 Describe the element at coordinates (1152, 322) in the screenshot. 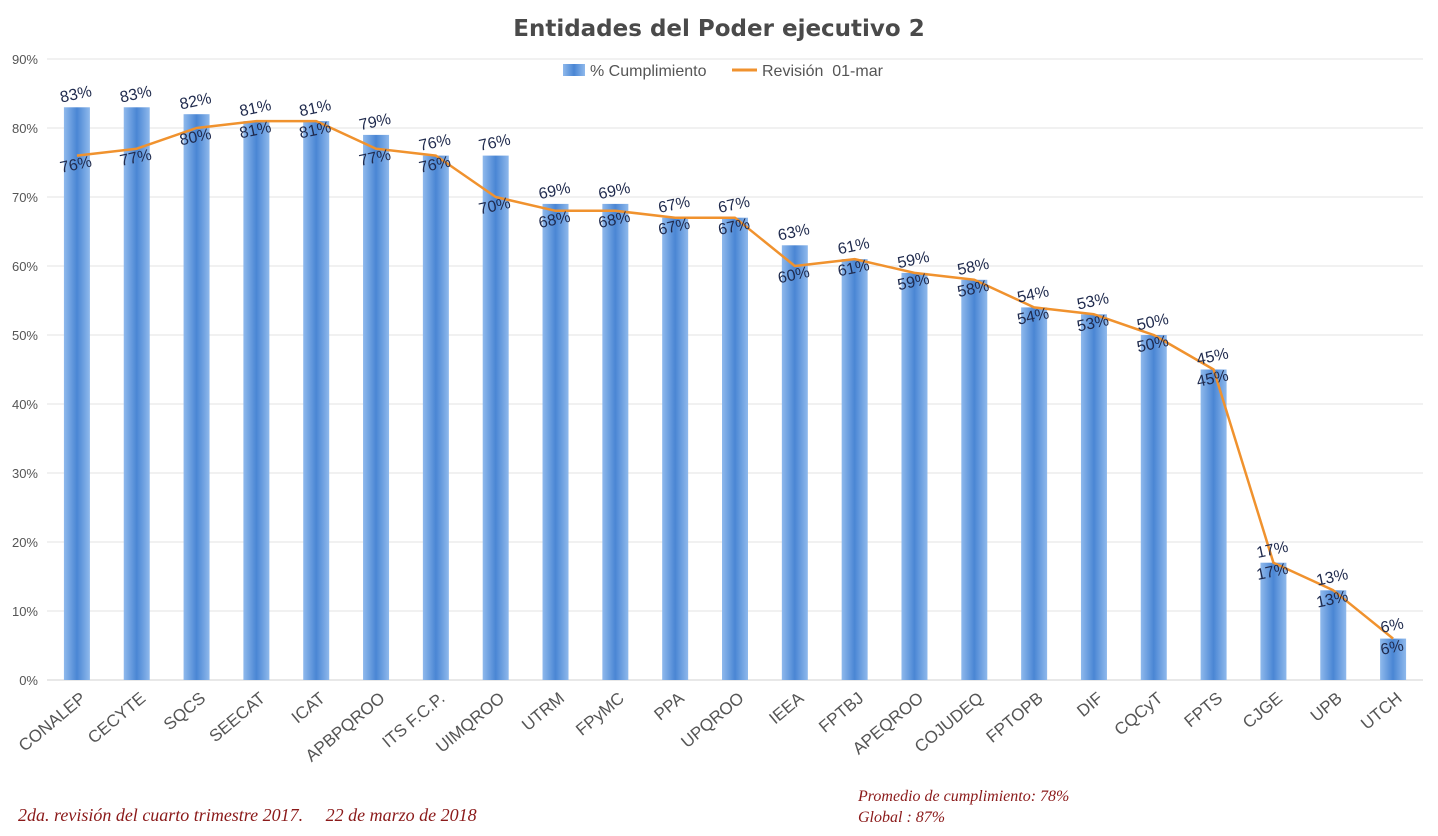

I see `bar-value-label: 50%` at that location.